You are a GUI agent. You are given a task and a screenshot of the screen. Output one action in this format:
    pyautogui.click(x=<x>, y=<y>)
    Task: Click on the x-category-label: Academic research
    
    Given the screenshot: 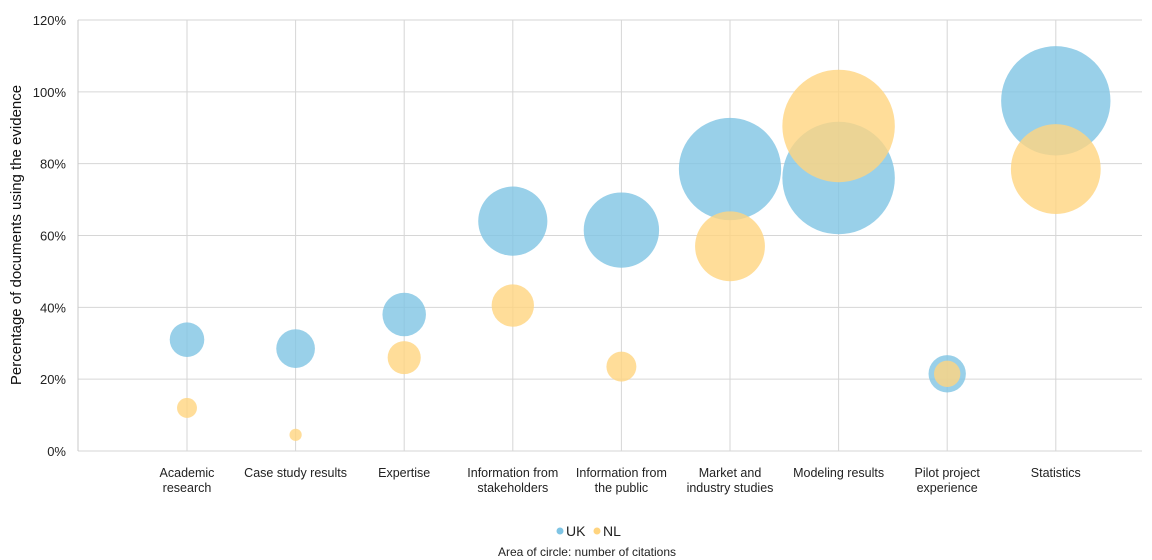 What is the action you would take?
    pyautogui.click(x=187, y=480)
    